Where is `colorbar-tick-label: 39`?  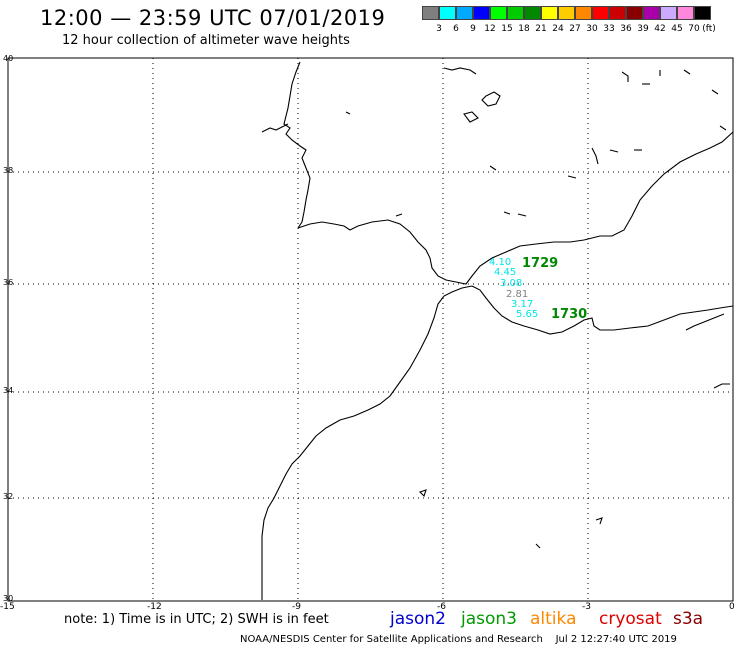
colorbar-tick-label: 39 is located at coordinates (643, 29).